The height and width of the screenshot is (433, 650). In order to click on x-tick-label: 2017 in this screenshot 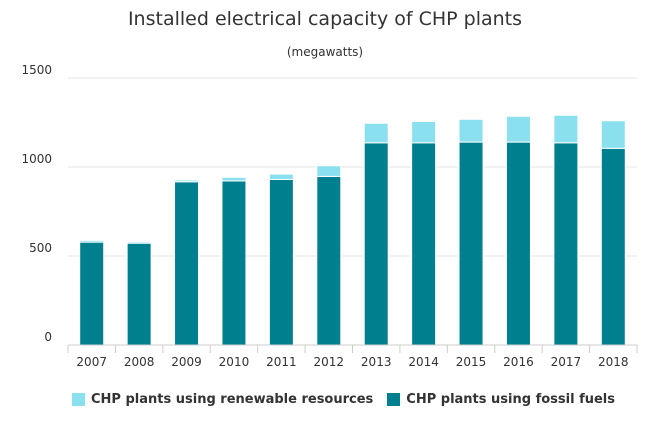, I will do `click(566, 362)`.